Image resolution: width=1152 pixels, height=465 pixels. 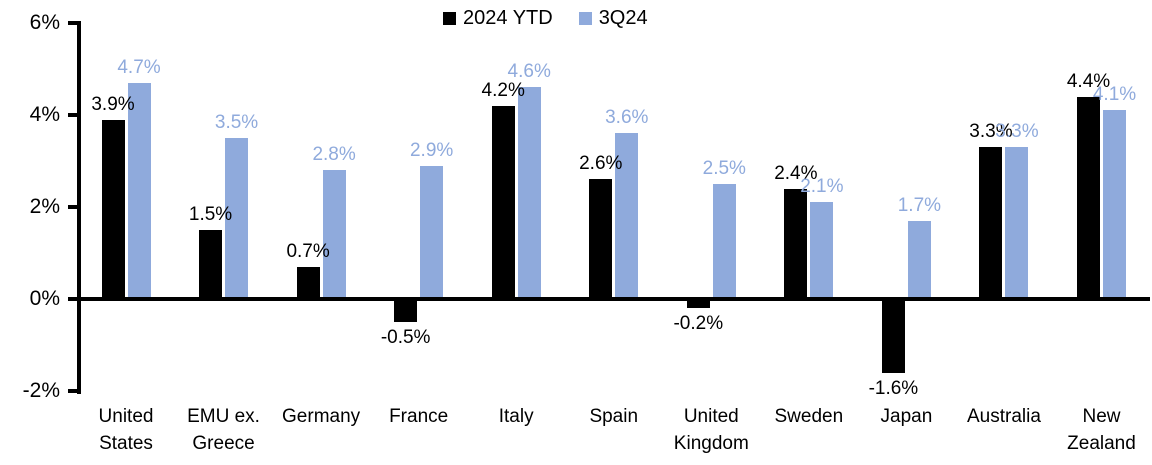 What do you see at coordinates (627, 118) in the screenshot?
I see `value-label-3q24-spain: 3.6%` at bounding box center [627, 118].